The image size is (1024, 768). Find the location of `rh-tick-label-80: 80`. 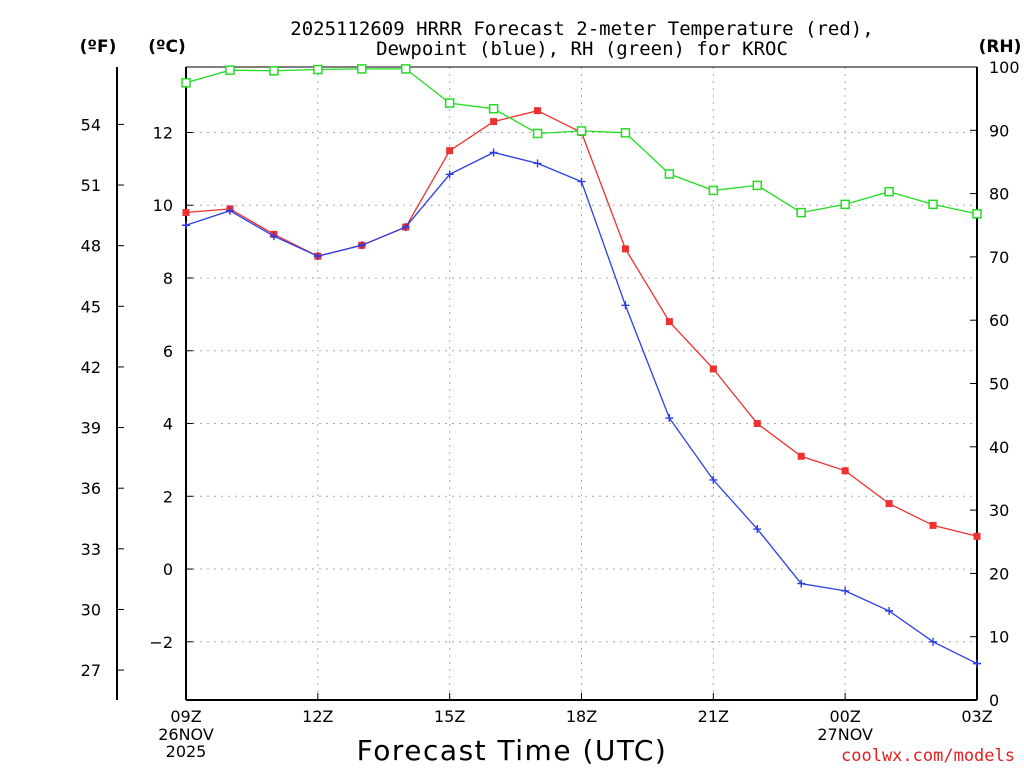

rh-tick-label-80: 80 is located at coordinates (999, 194).